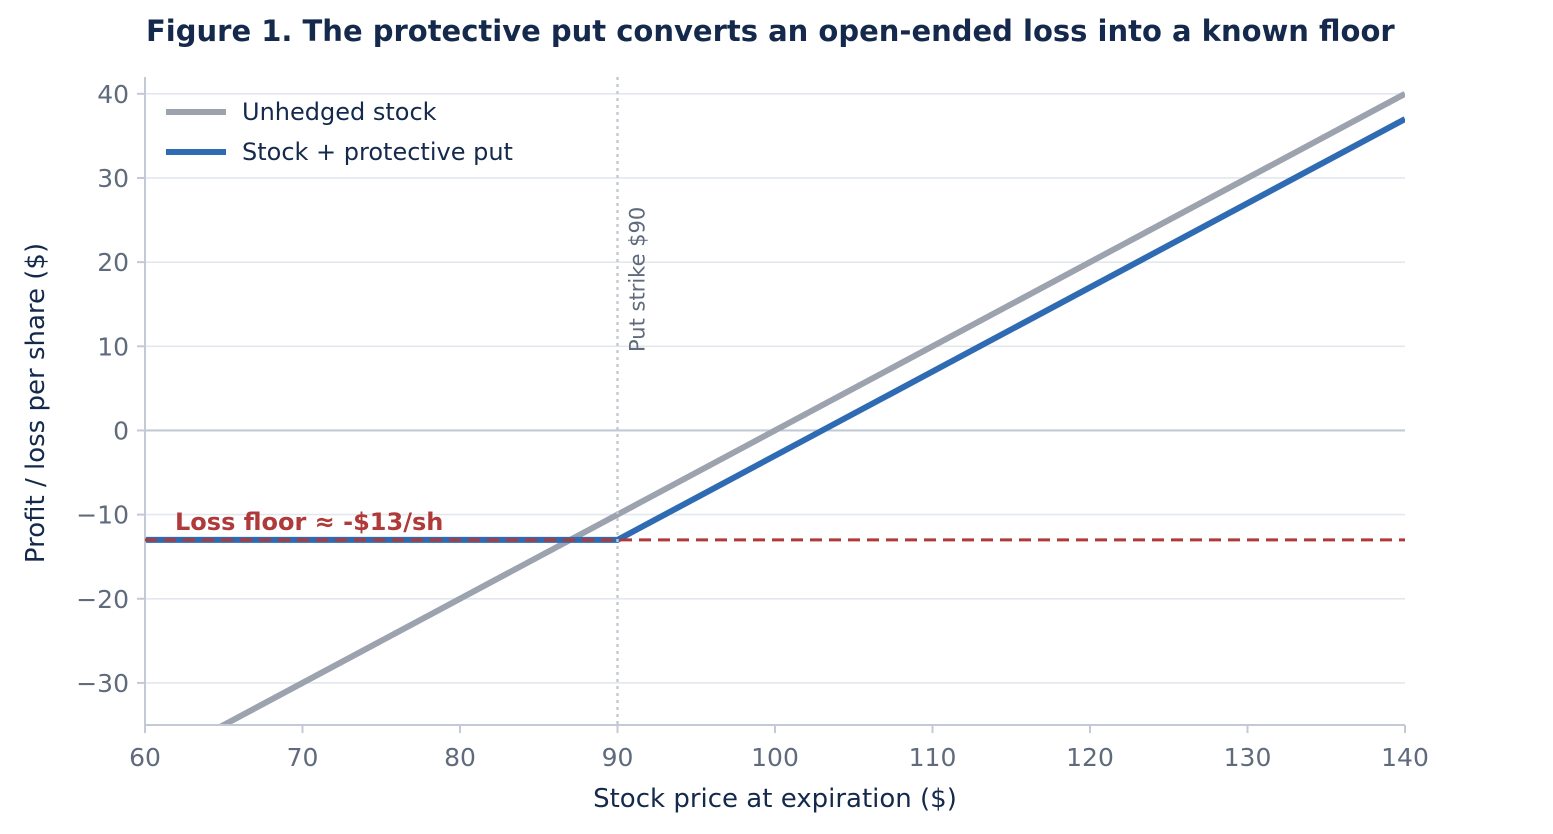 Image resolution: width=1553 pixels, height=834 pixels. Describe the element at coordinates (1090, 757) in the screenshot. I see `x-tick-label: 120` at that location.